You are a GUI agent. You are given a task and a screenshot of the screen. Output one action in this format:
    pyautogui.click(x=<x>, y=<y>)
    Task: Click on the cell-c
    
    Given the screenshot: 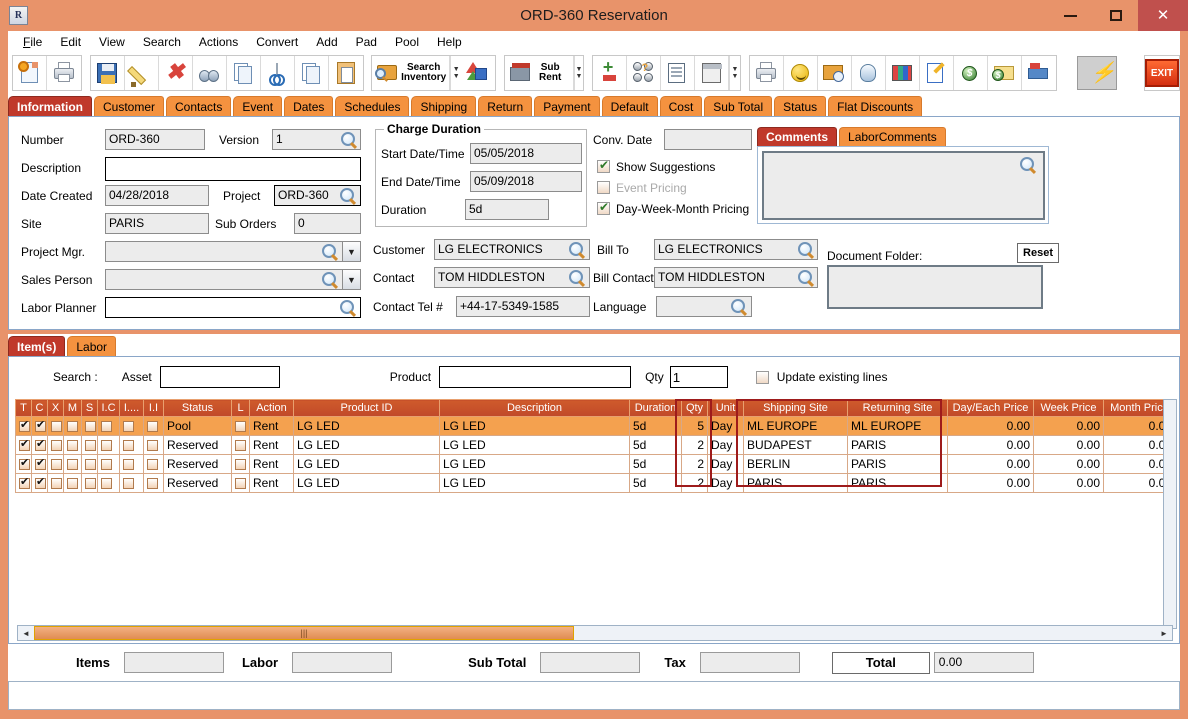 What is the action you would take?
    pyautogui.click(x=39, y=464)
    